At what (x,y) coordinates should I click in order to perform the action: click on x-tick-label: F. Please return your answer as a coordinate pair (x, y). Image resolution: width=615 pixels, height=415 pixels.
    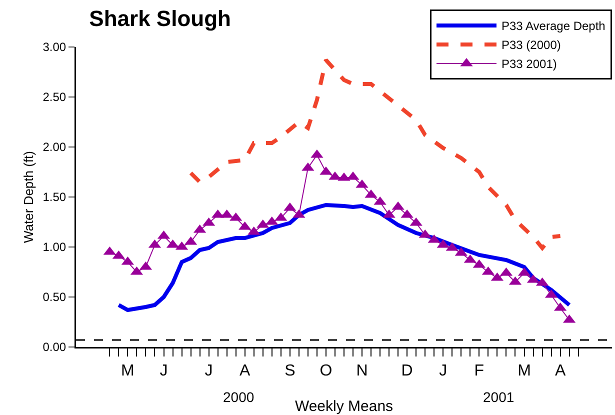
    Looking at the image, I should click on (479, 371).